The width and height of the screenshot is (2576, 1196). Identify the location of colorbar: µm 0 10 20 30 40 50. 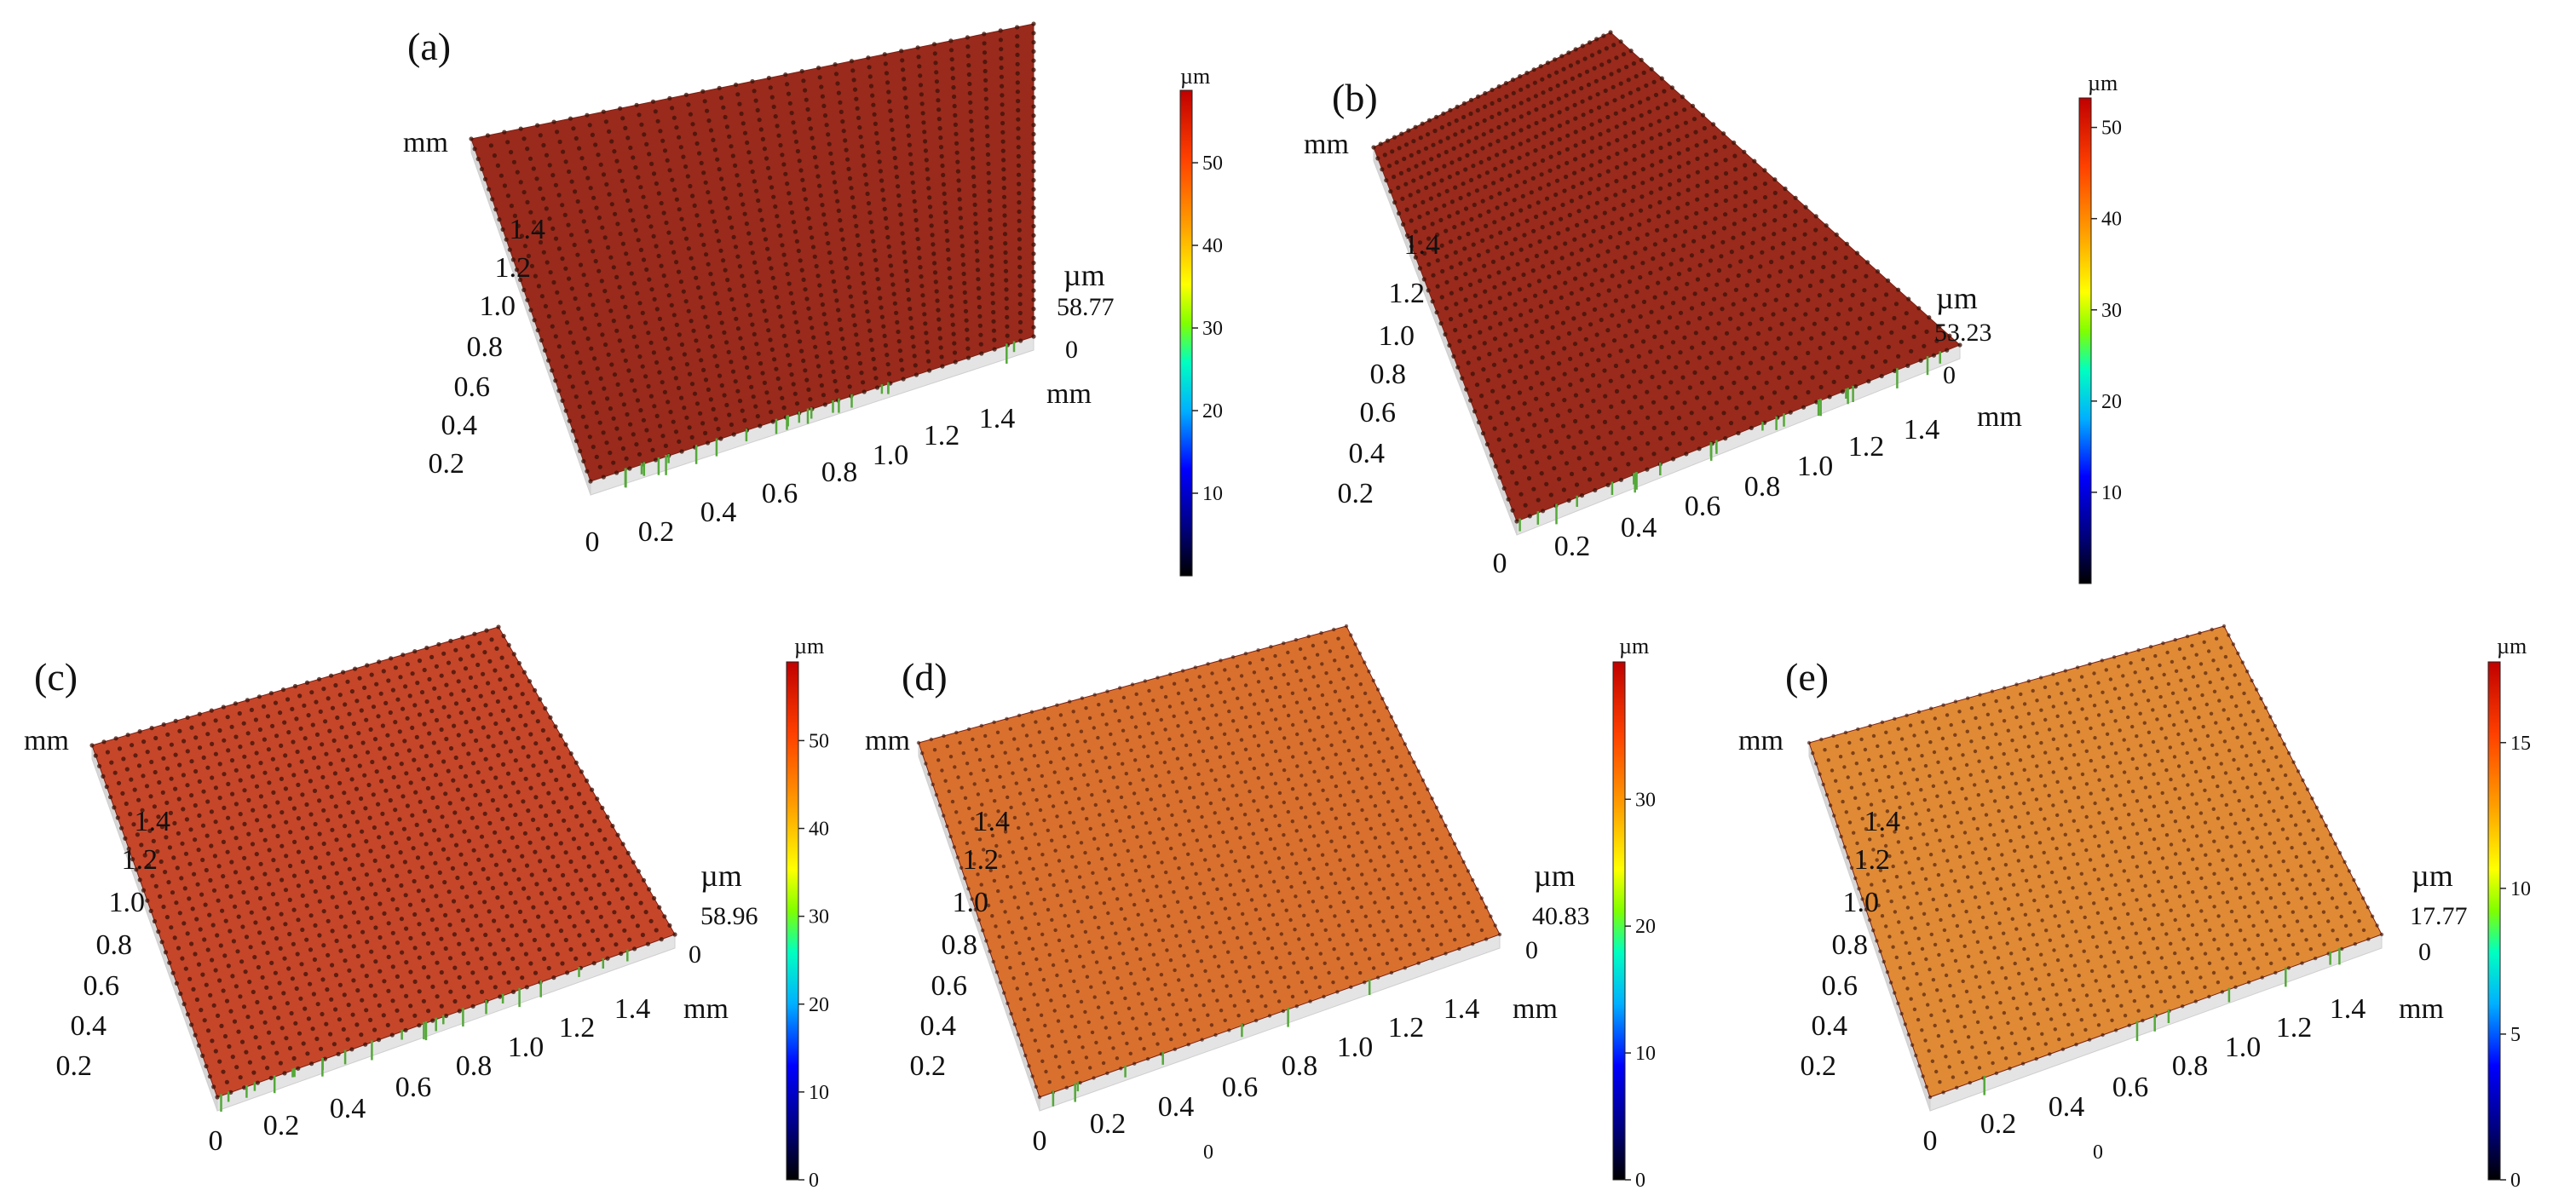
(807, 913).